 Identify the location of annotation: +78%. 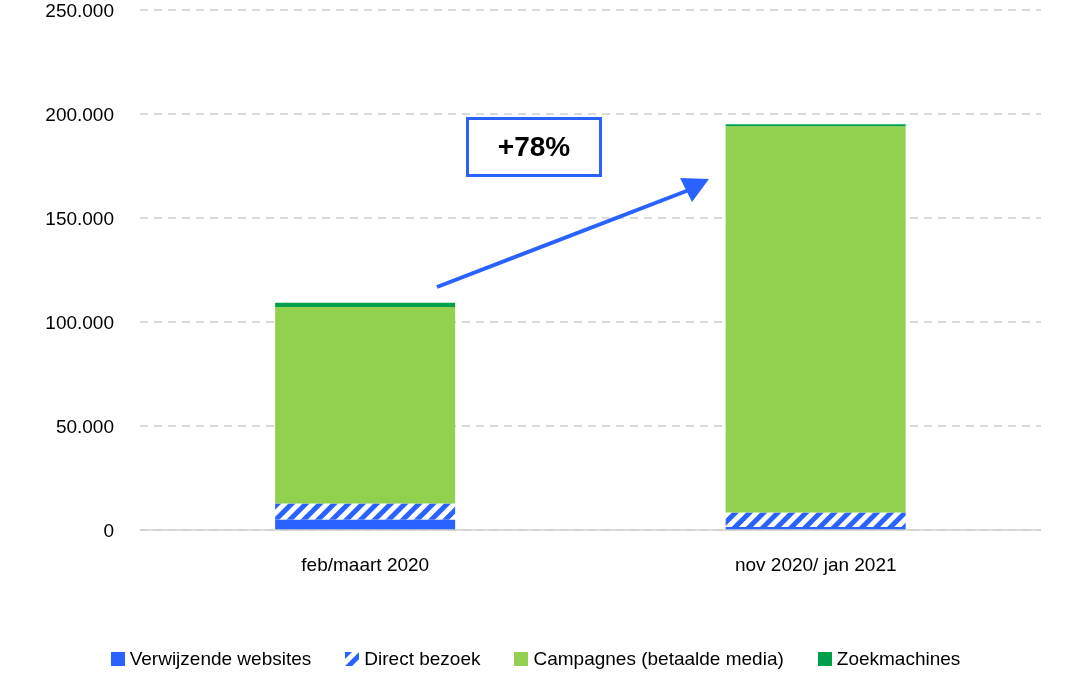
(534, 147).